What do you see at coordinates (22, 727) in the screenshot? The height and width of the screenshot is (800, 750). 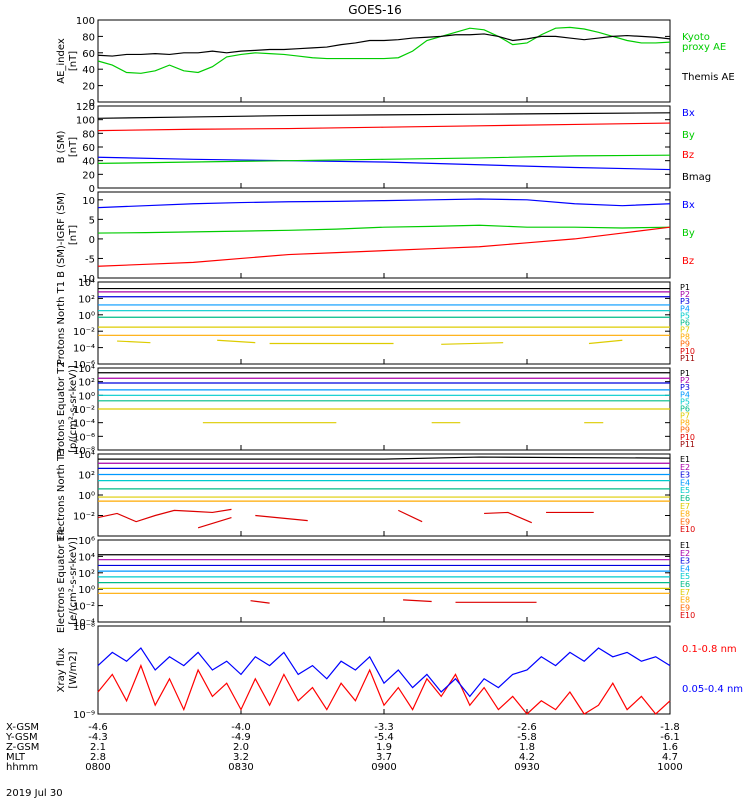 I see `ephemeris-row-label: X-GSM` at bounding box center [22, 727].